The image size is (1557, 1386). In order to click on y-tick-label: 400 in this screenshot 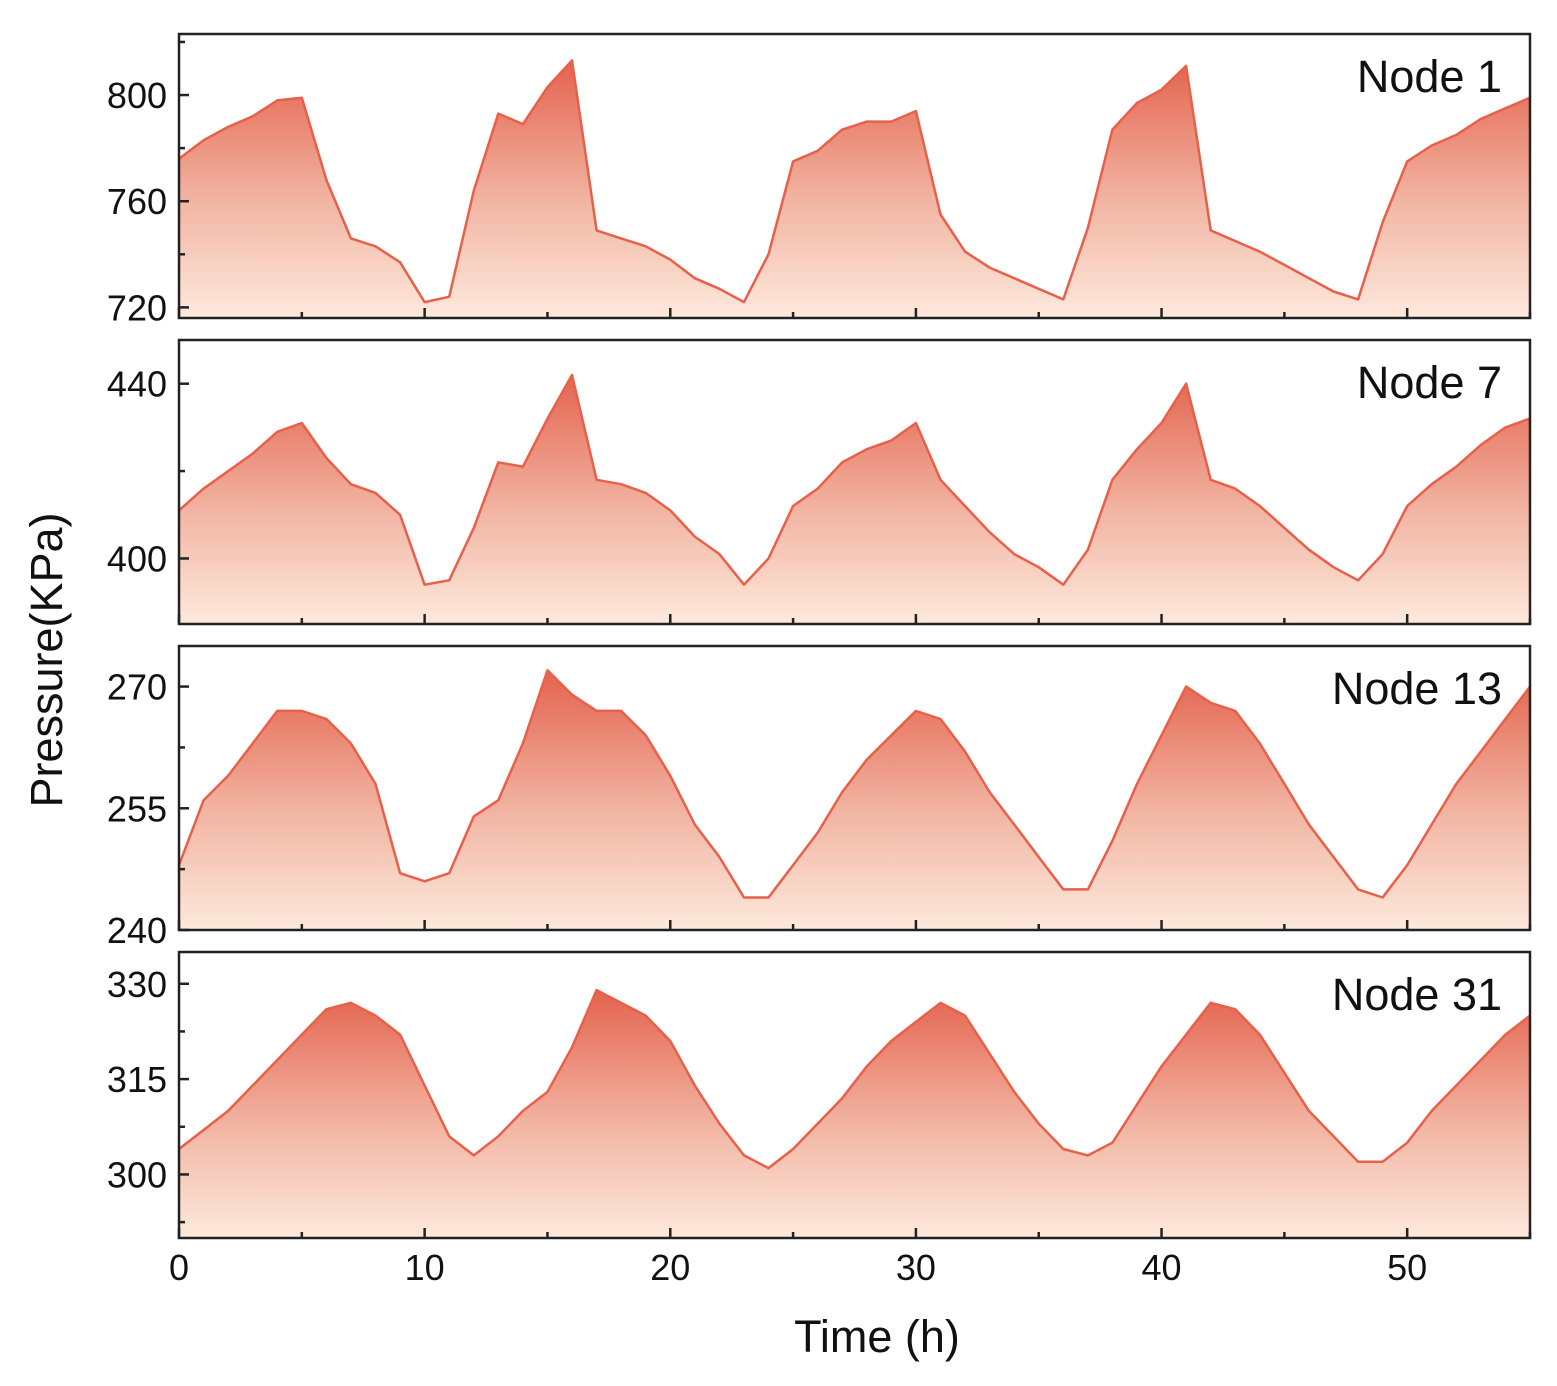, I will do `click(137, 558)`.